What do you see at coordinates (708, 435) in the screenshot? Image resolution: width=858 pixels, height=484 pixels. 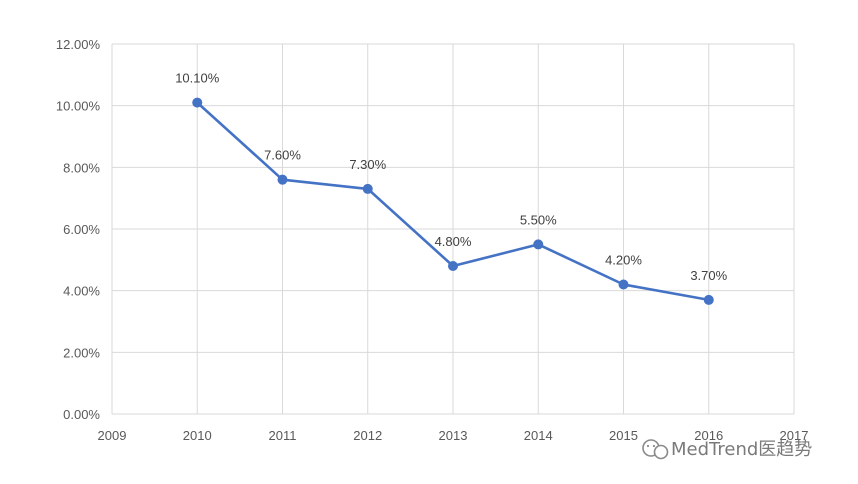 I see `x-tick-label: 2016` at bounding box center [708, 435].